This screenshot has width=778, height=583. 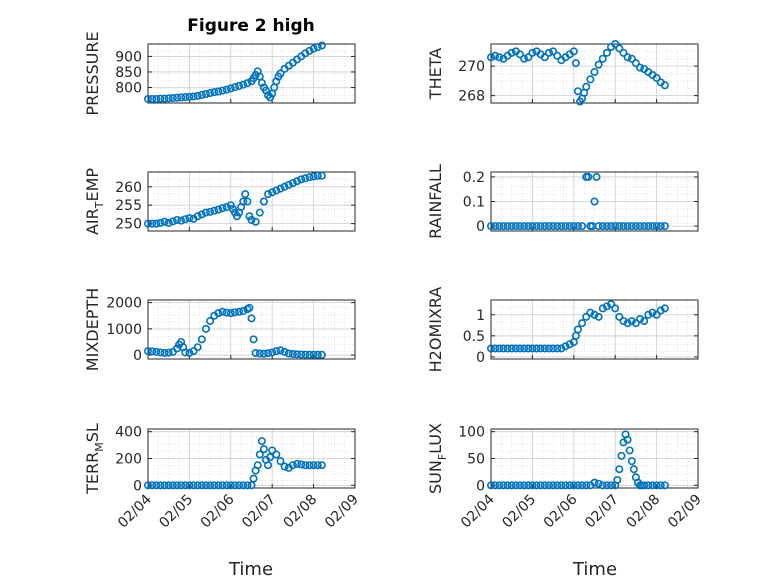 I want to click on x-tick-label: 02/09, so click(x=342, y=512).